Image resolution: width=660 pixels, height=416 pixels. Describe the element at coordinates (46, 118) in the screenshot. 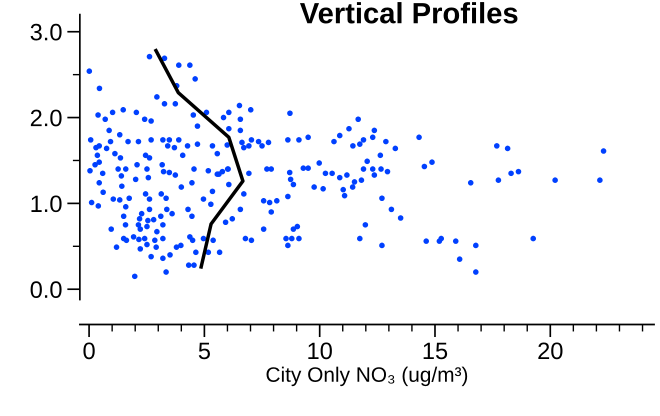

I see `y-tick-label: 2.0` at that location.